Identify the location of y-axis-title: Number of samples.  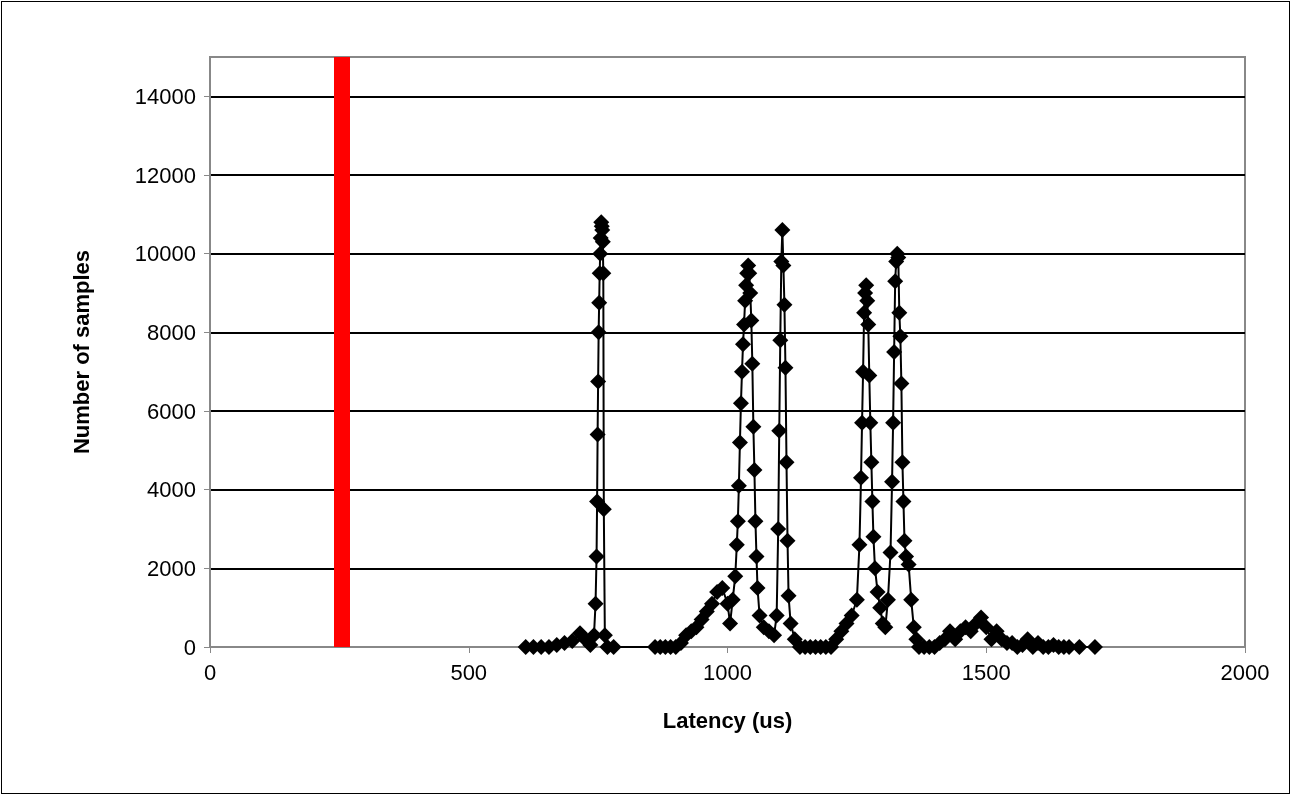
(81, 352).